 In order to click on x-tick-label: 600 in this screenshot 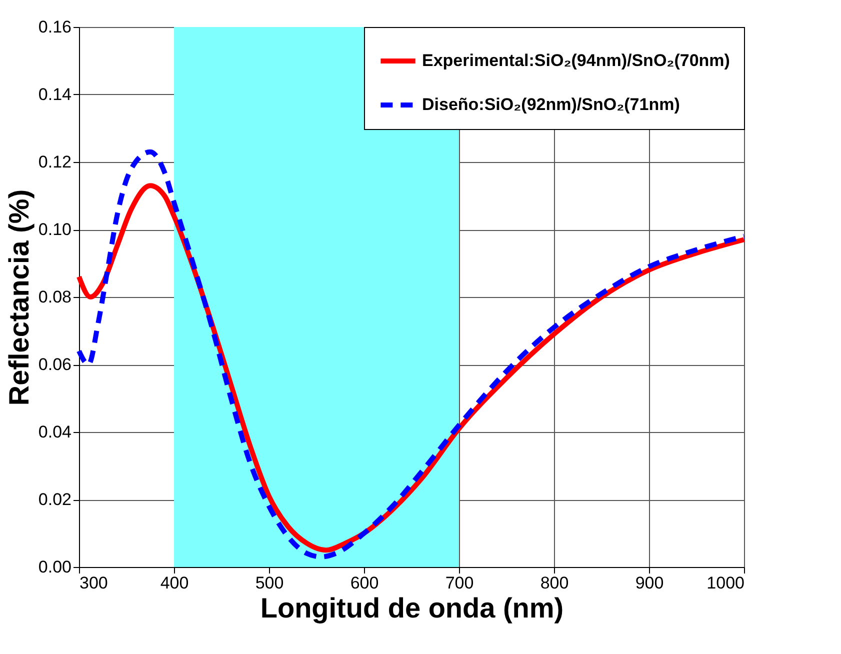, I will do `click(364, 583)`.